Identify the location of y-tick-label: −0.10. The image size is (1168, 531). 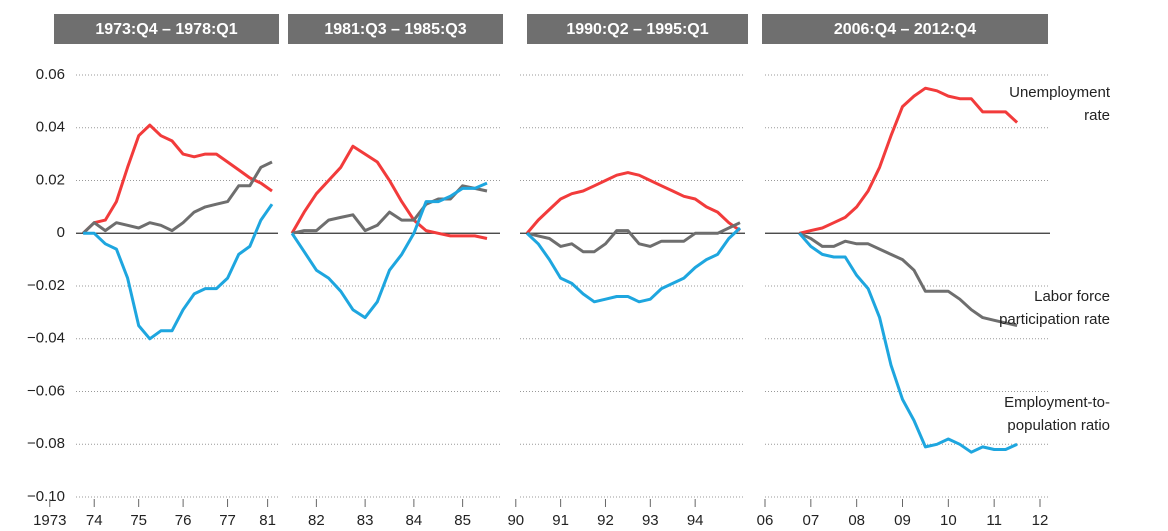
(46, 496).